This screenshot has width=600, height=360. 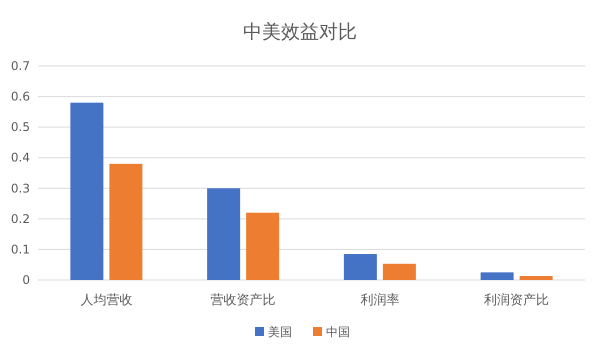 What do you see at coordinates (517, 300) in the screenshot?
I see `x-tick-label: 利润资产比` at bounding box center [517, 300].